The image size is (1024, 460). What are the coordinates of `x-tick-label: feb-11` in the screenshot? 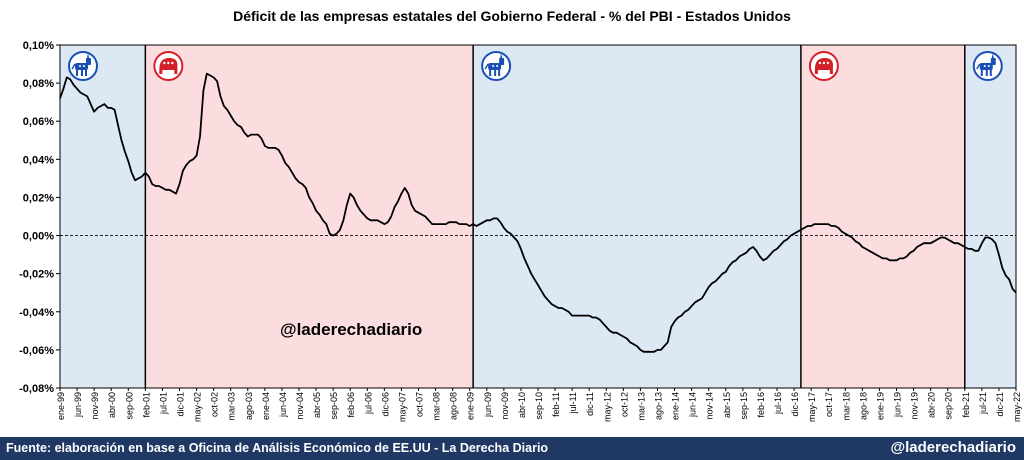 It's located at (556, 404).